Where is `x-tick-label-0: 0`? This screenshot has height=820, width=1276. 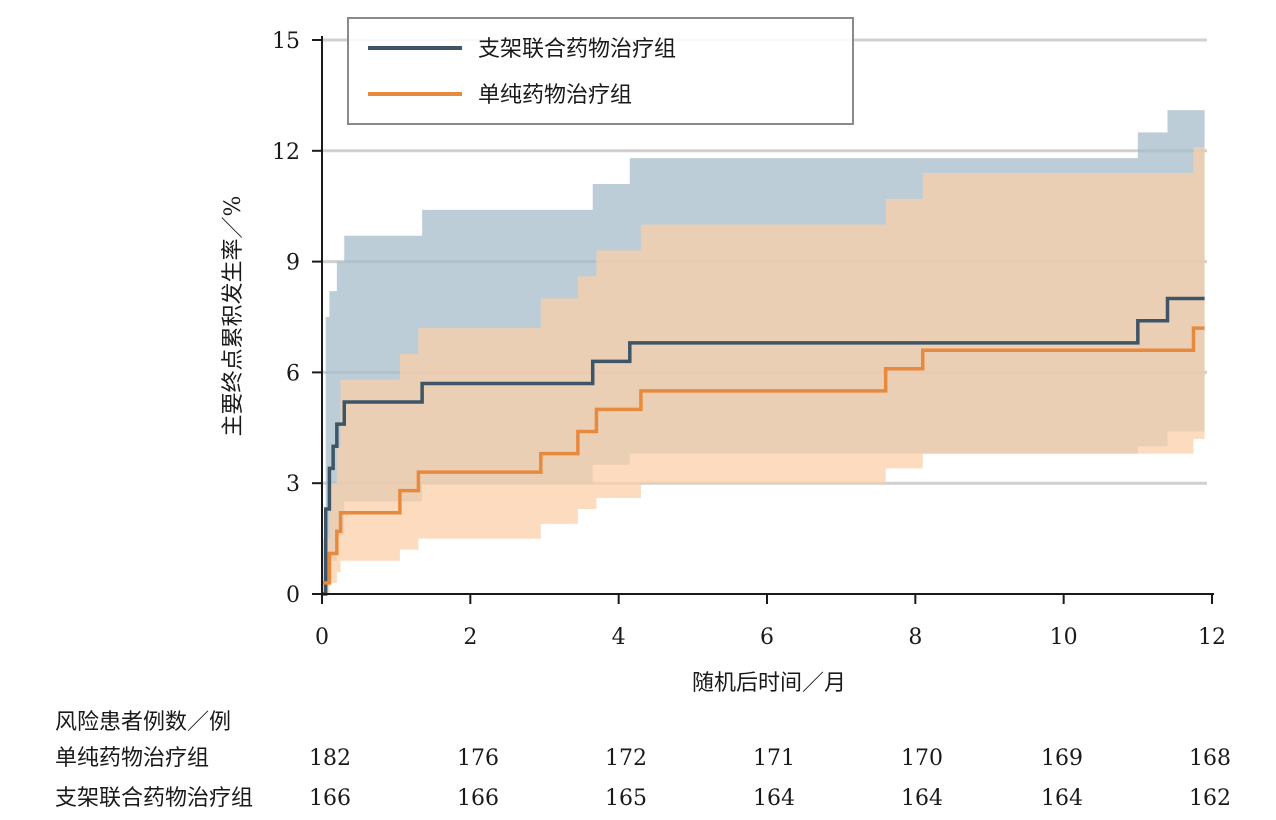 x-tick-label-0: 0 is located at coordinates (322, 637).